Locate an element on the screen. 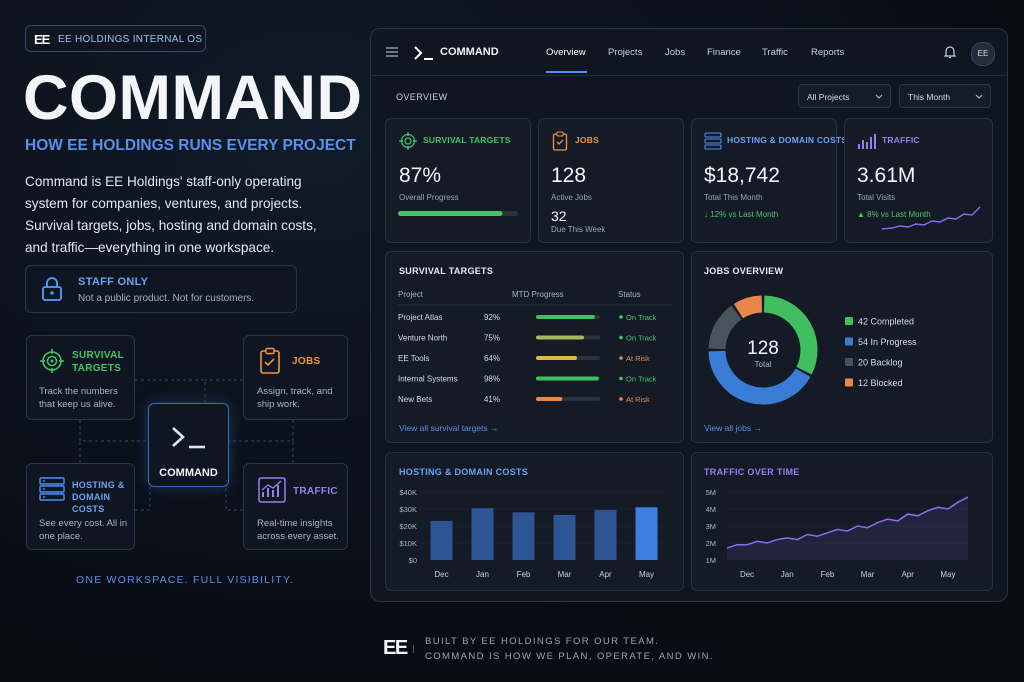 The image size is (1024, 682). kpi-label: Total Visits is located at coordinates (876, 197).